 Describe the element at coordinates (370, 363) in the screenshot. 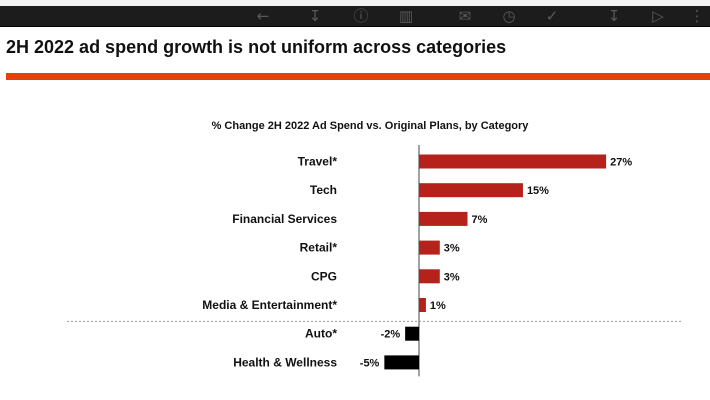

I see `value-label: -5%` at that location.